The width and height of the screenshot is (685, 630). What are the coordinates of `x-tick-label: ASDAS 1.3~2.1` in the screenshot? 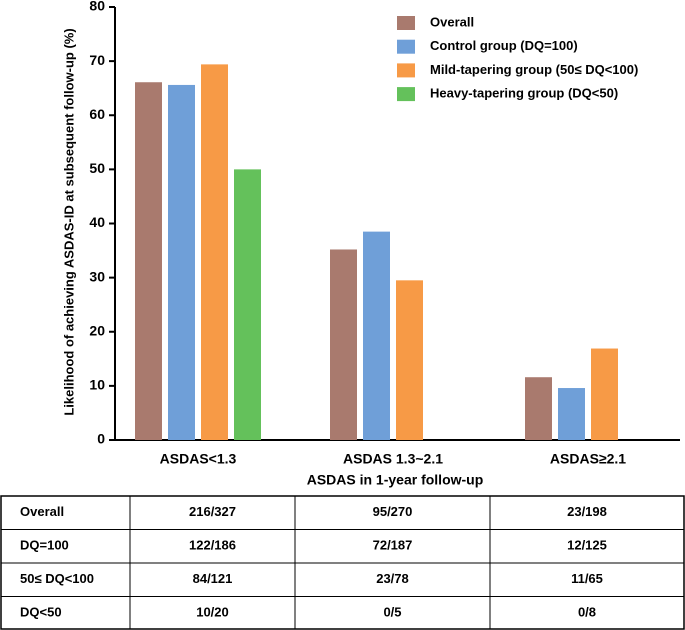 It's located at (393, 459).